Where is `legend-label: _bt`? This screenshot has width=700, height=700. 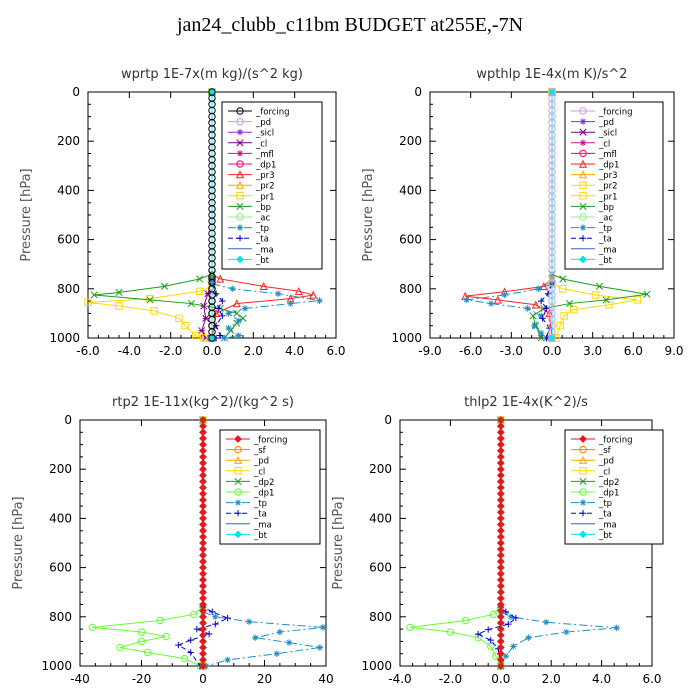
legend-label: _bt is located at coordinates (260, 536).